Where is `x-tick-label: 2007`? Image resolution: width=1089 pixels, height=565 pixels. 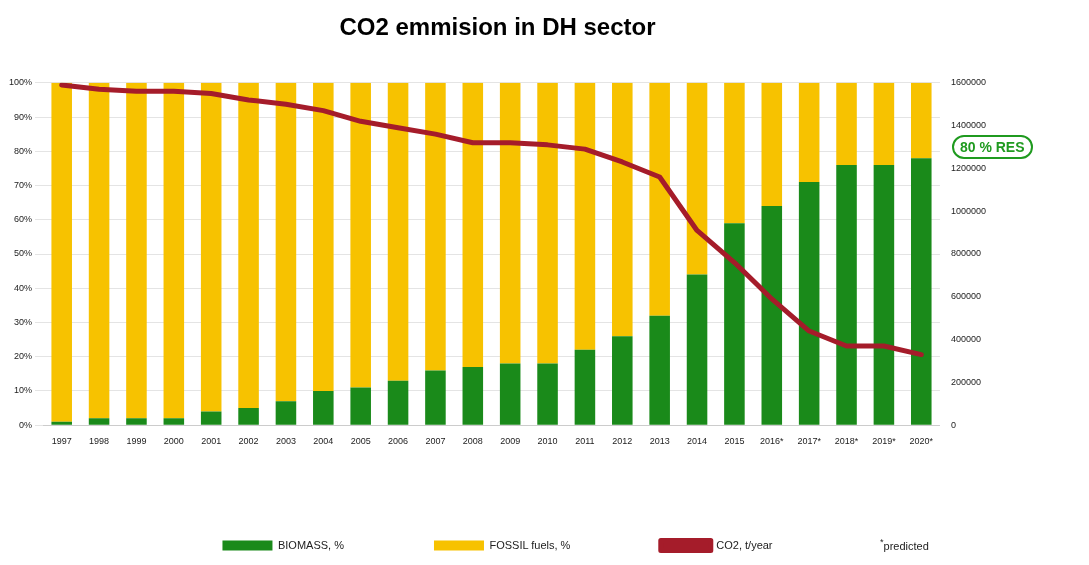
x-tick-label: 2007 is located at coordinates (435, 441).